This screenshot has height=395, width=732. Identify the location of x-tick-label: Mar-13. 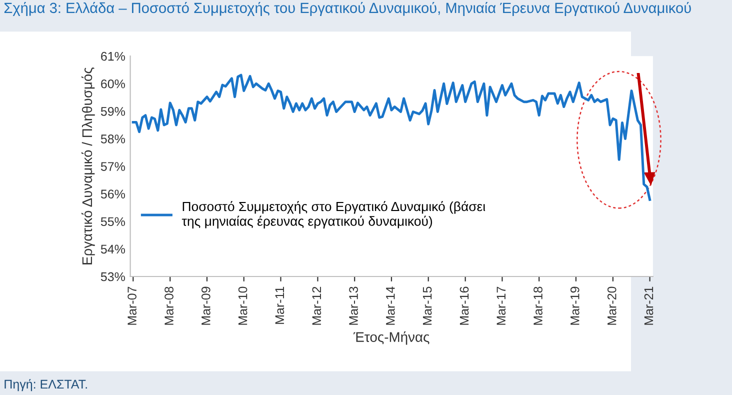
(353, 305).